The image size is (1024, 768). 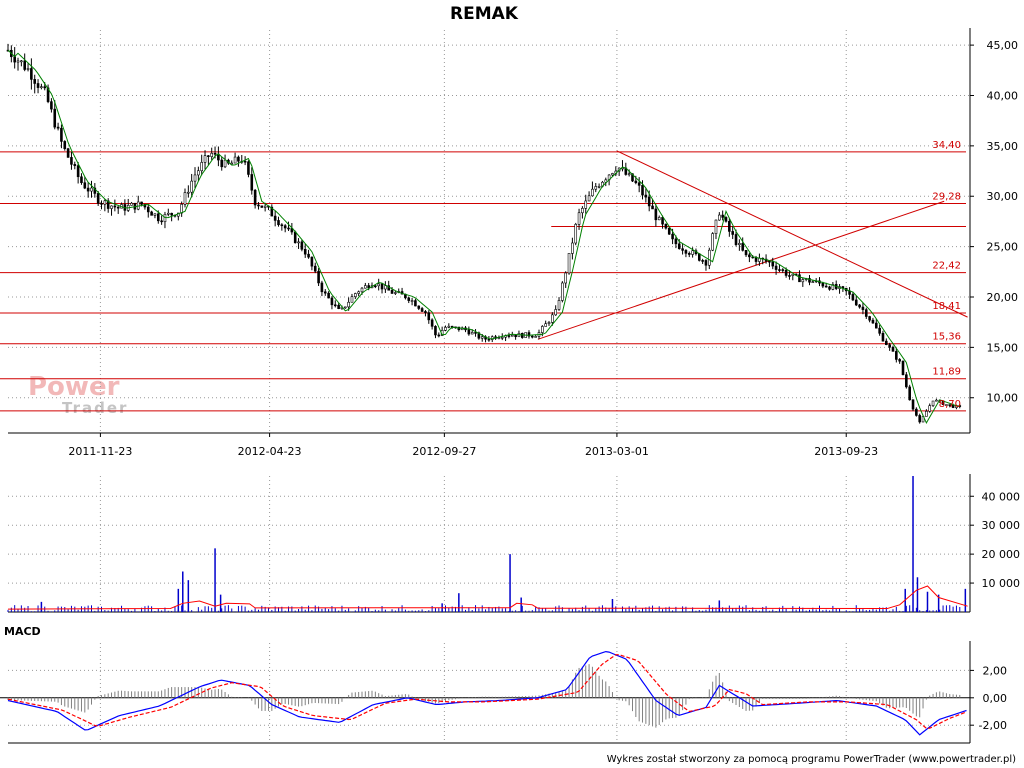 I want to click on level-label: 15,36, so click(x=946, y=337).